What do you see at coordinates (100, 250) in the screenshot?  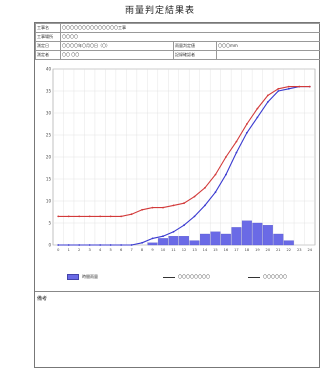 I see `x-tick-label: 4` at bounding box center [100, 250].